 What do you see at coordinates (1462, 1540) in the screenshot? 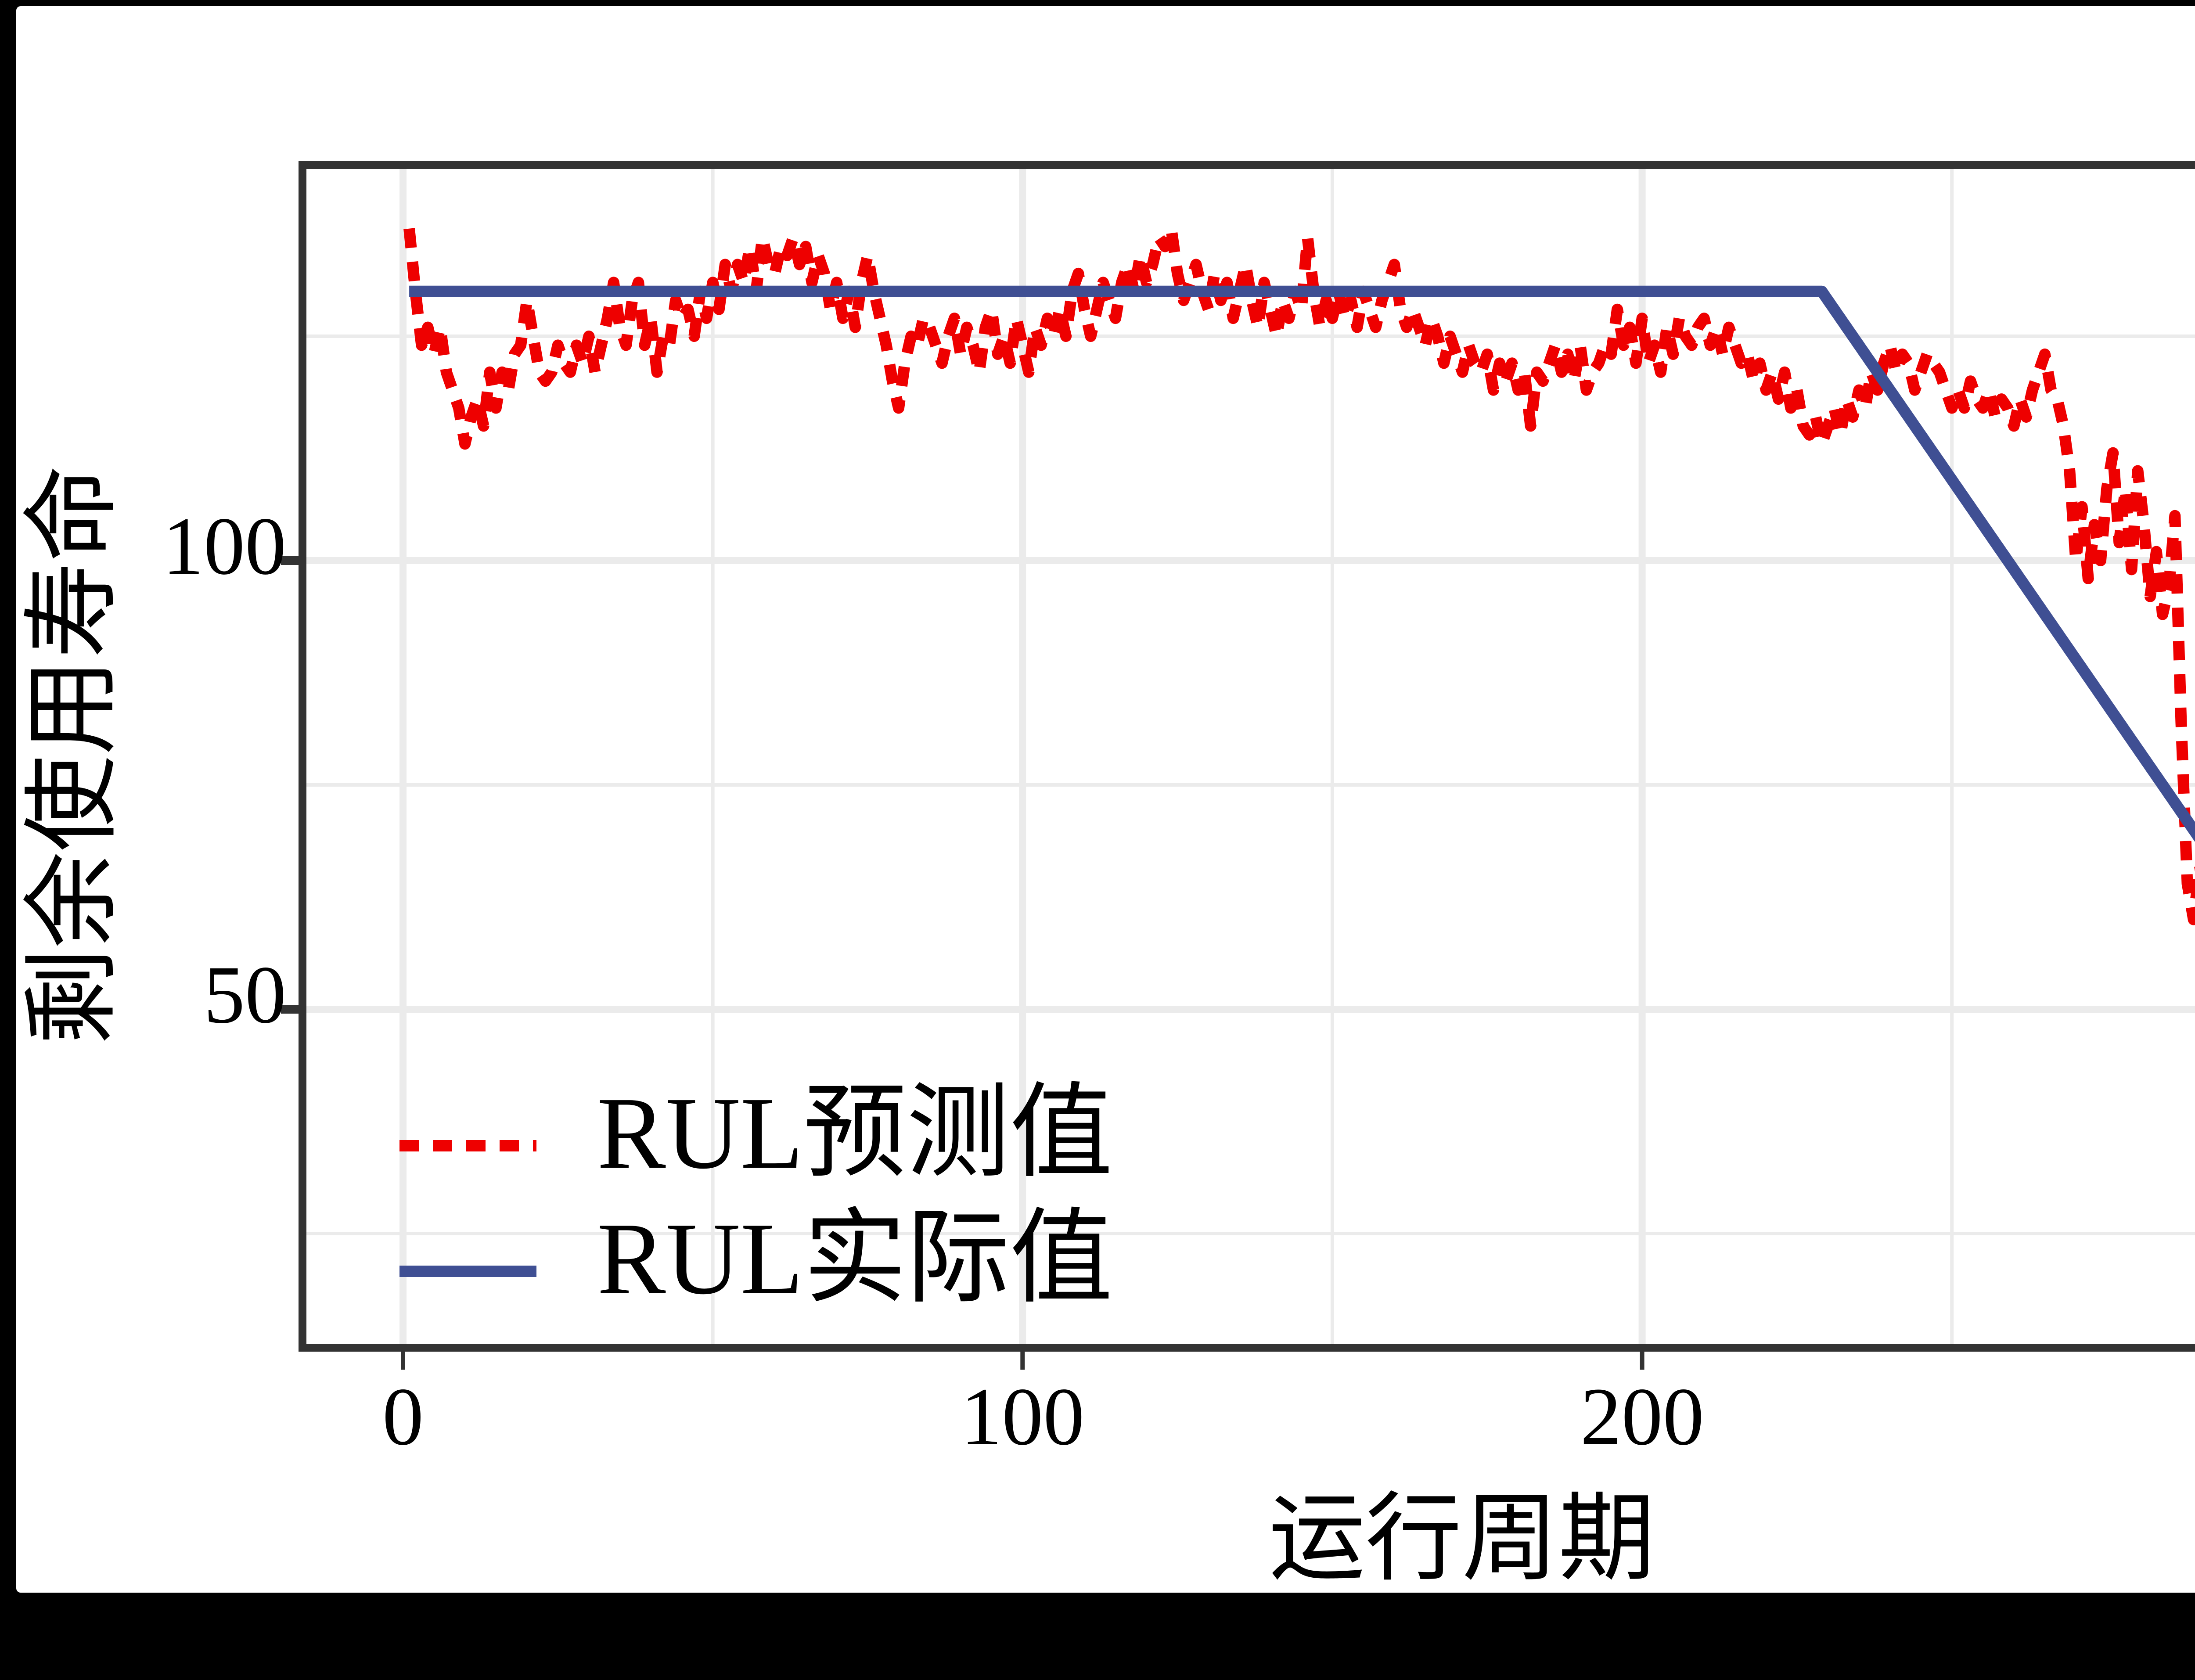
I see `x-axis-title: 运行周期` at bounding box center [1462, 1540].